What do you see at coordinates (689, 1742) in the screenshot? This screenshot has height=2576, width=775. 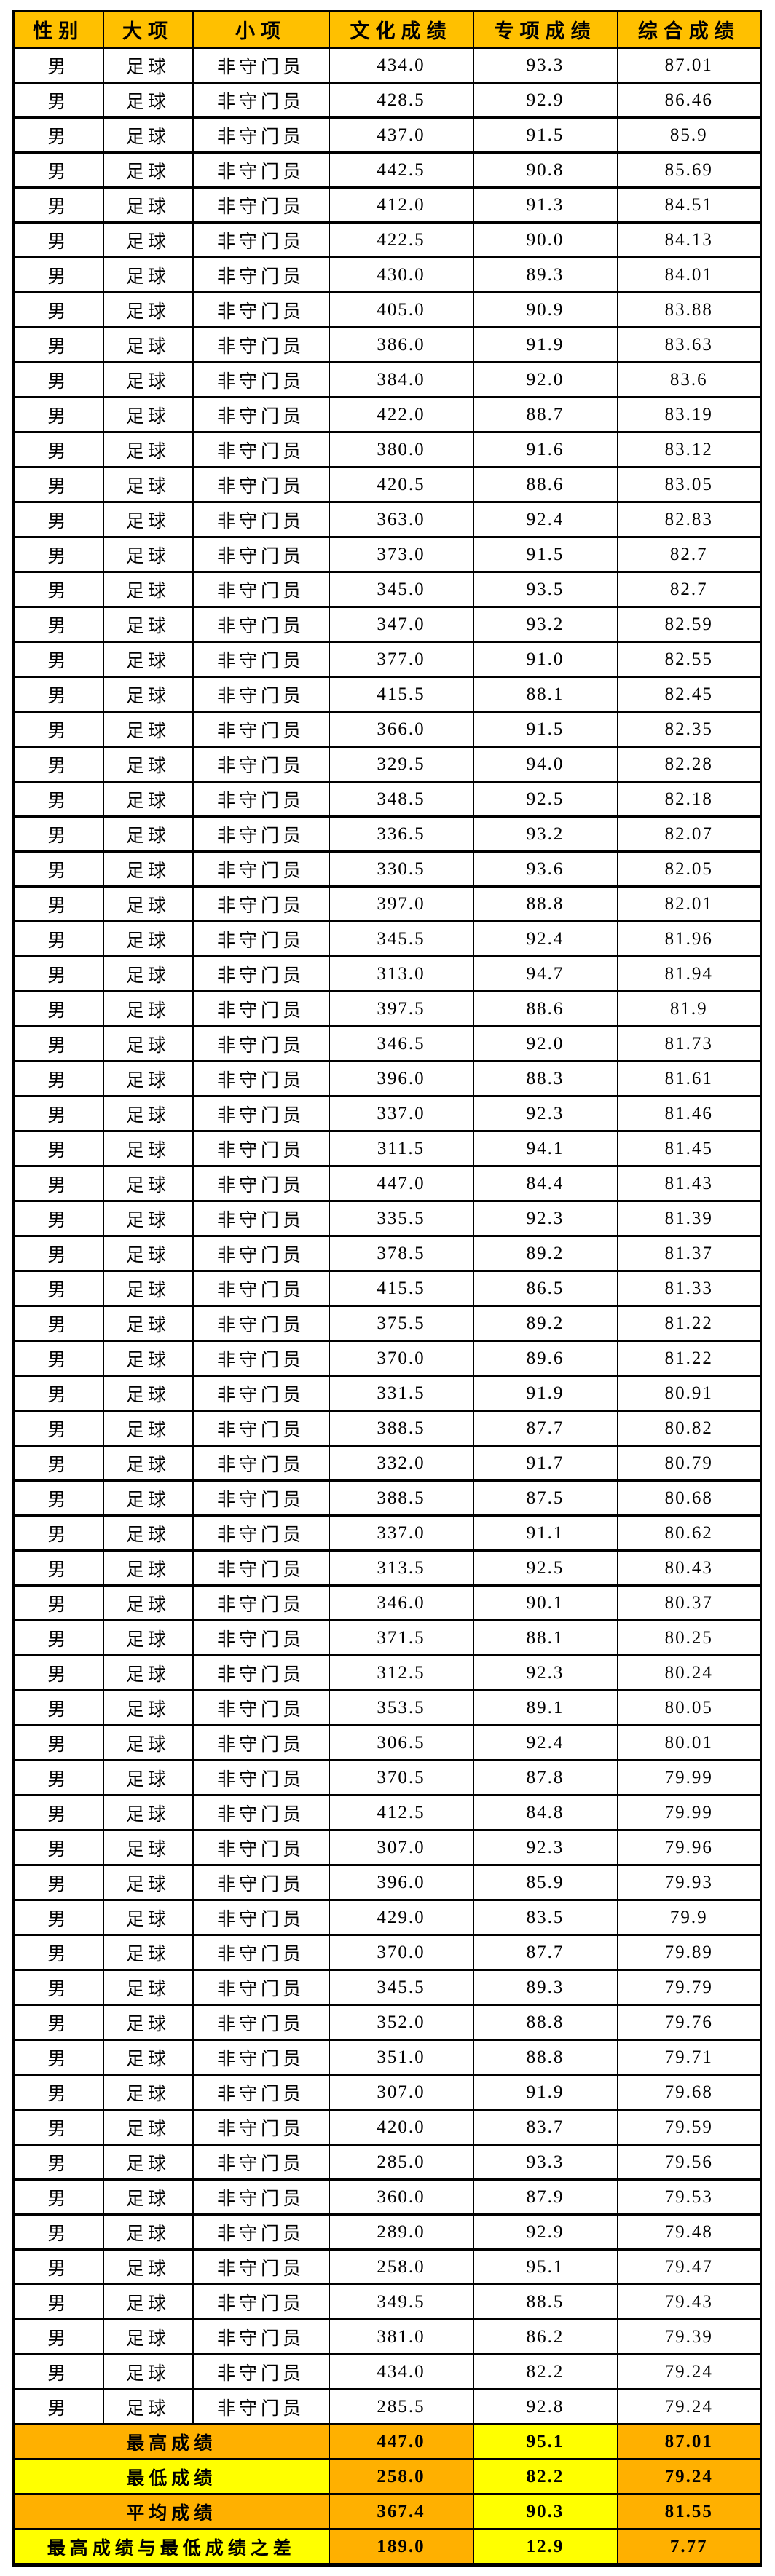 I see `cell-composite-score: 80.01` at bounding box center [689, 1742].